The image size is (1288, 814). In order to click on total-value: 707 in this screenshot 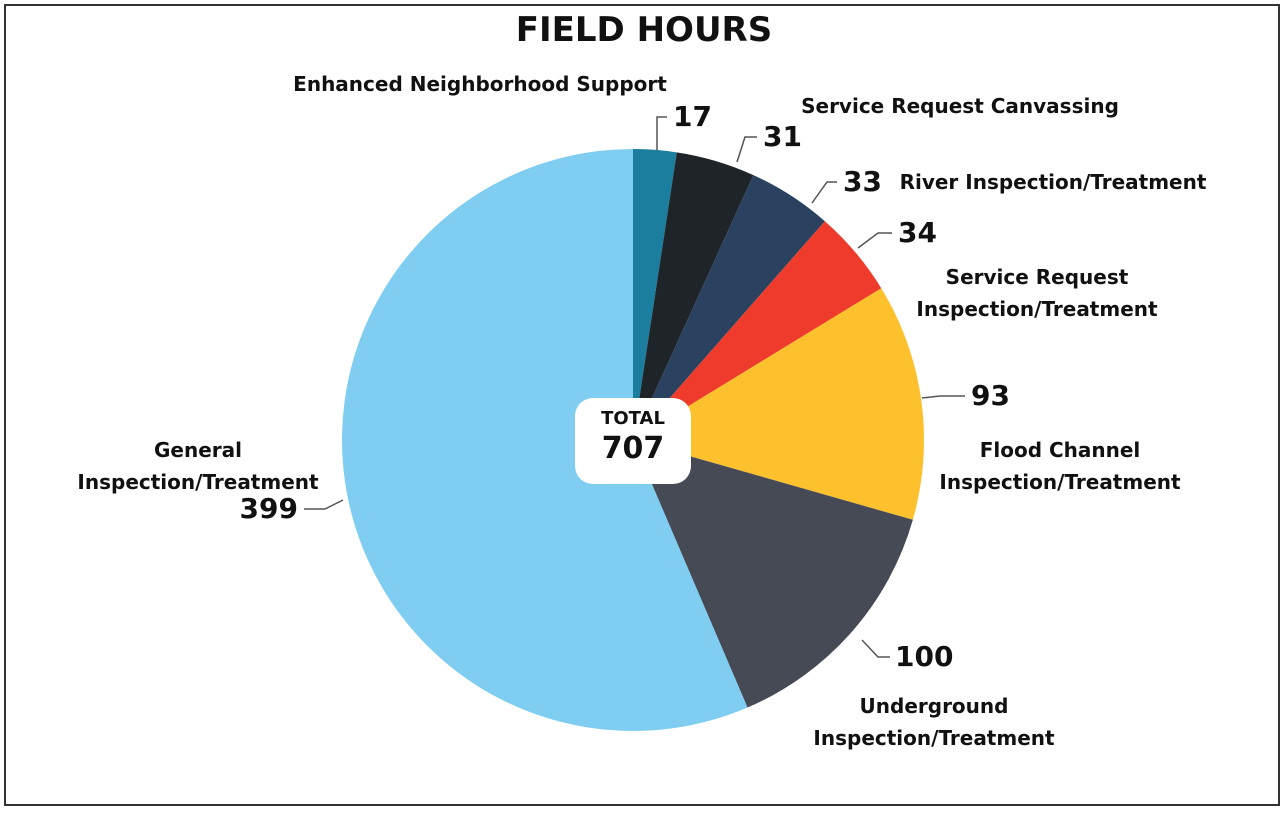, I will do `click(633, 448)`.